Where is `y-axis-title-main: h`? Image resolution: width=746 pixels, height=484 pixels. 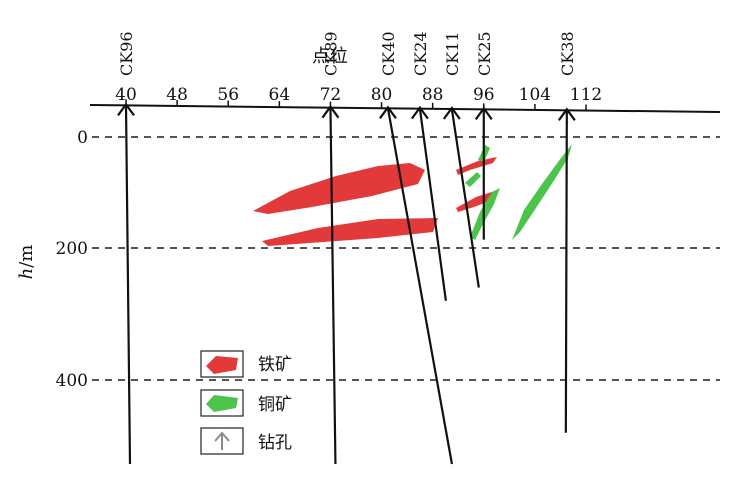
y-axis-title-main: h is located at coordinates (26, 274).